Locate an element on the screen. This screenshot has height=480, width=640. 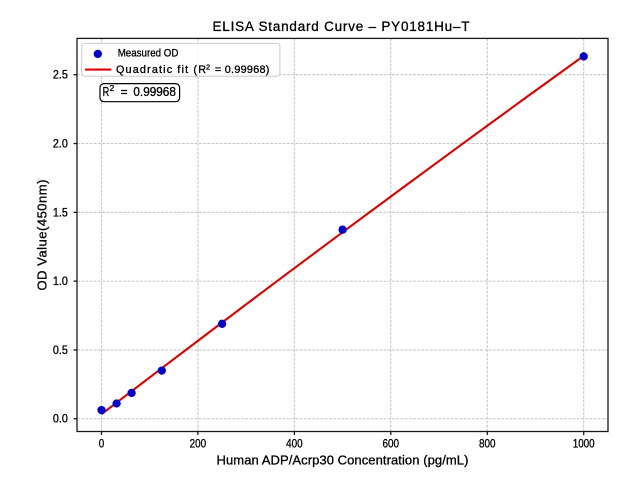
svg-text: 800 is located at coordinates (487, 444).